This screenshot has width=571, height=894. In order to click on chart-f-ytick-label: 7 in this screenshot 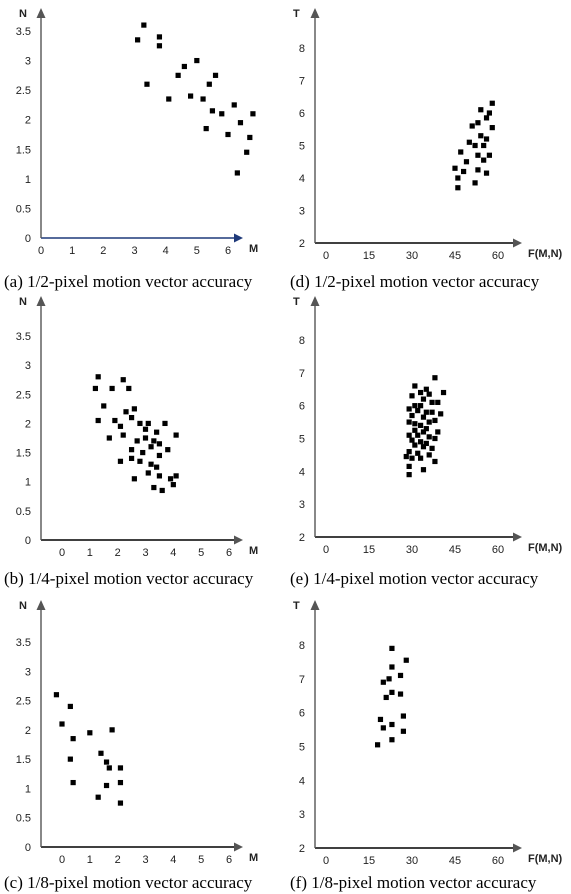, I will do `click(302, 680)`.